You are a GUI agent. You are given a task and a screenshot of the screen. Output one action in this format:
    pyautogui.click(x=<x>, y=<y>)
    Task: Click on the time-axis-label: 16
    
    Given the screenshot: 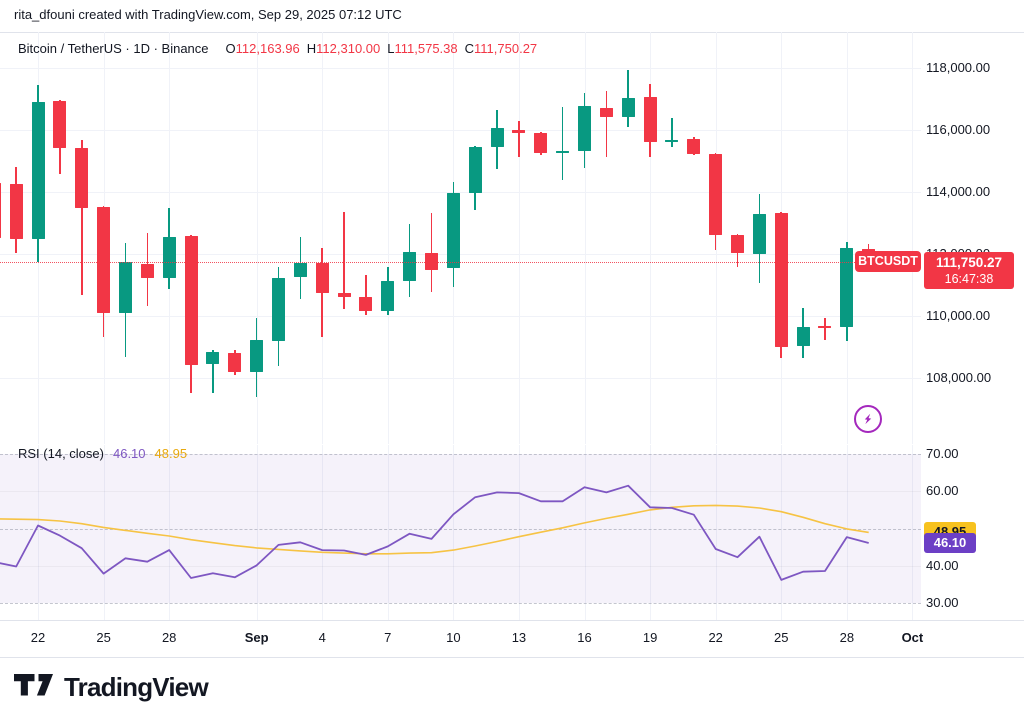 What is the action you would take?
    pyautogui.click(x=584, y=637)
    